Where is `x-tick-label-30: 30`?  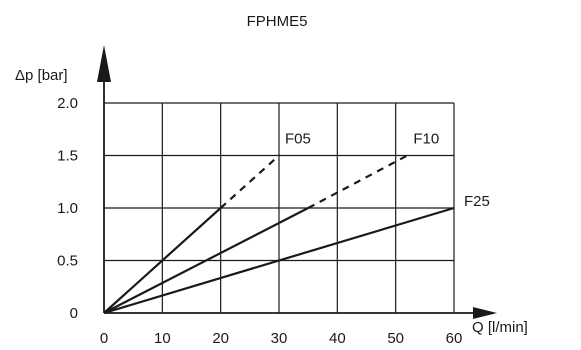
x-tick-label-30: 30 is located at coordinates (279, 338).